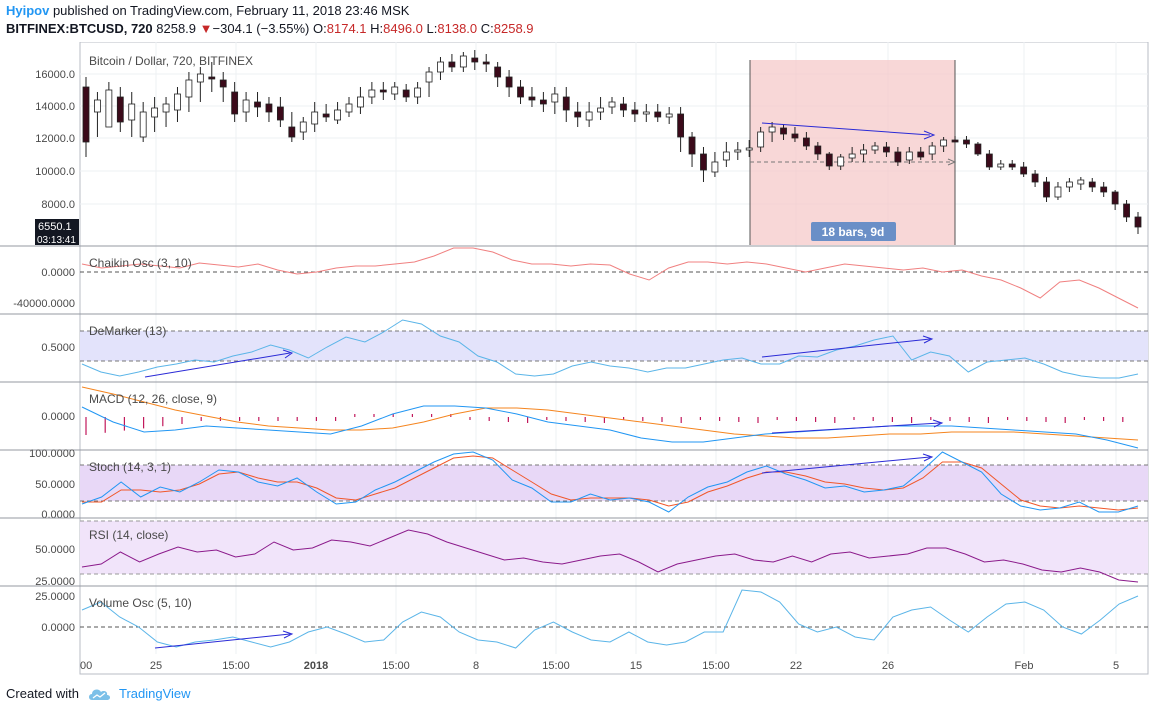 This screenshot has width=1156, height=711. I want to click on author-link: Hyipov, so click(28, 10).